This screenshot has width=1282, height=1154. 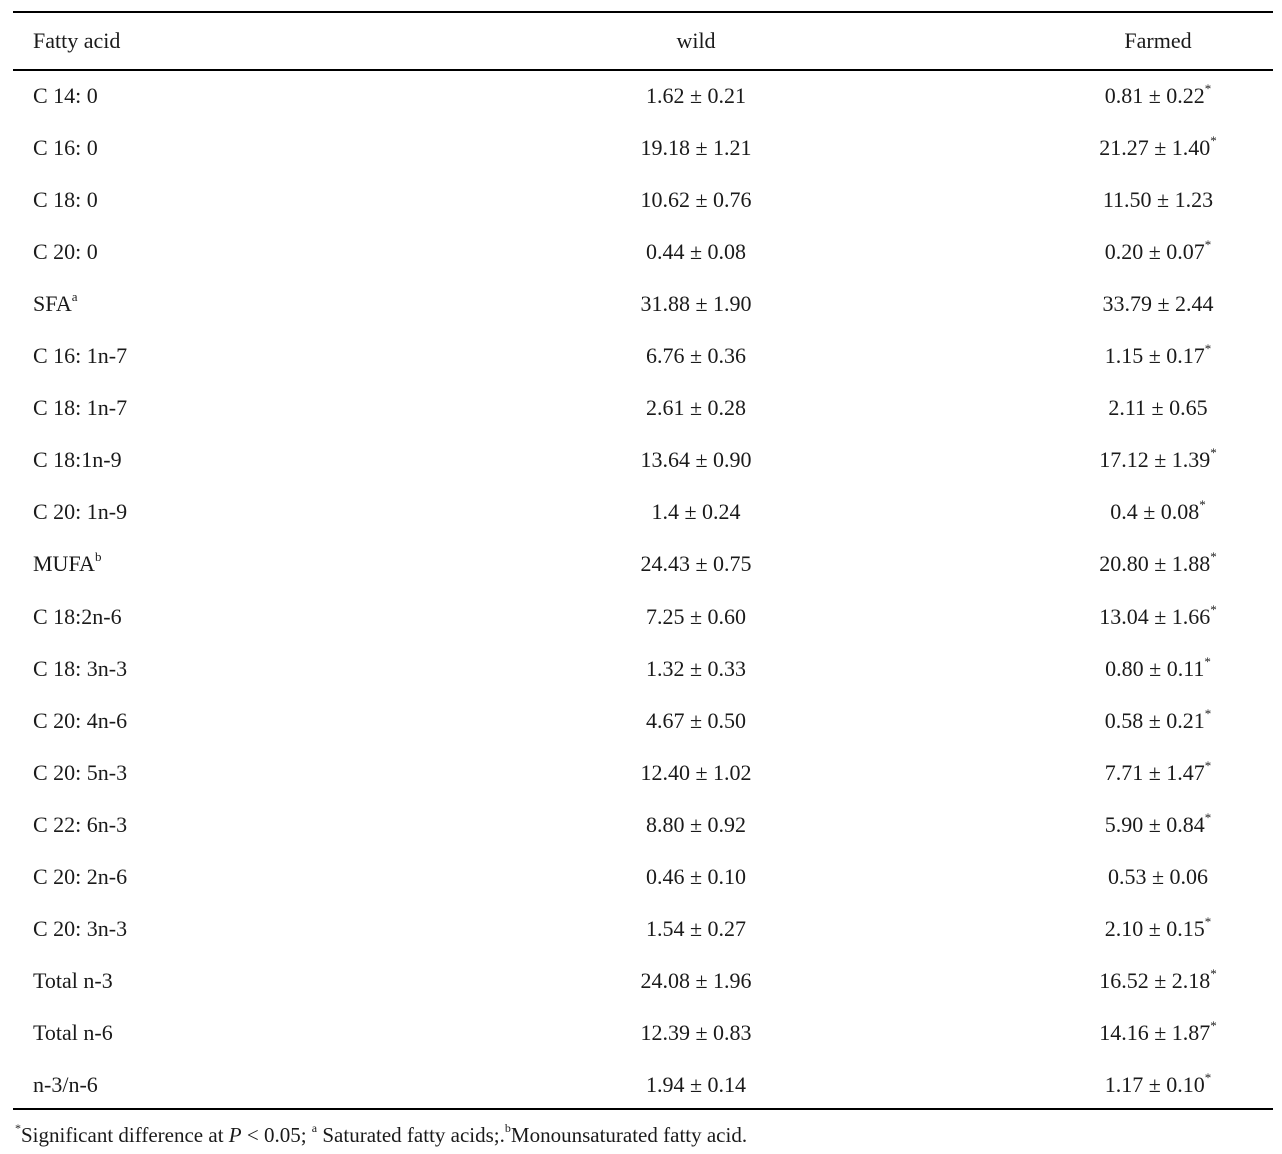 I want to click on fatty-acid-cell: Total n-6, so click(x=73, y=1033).